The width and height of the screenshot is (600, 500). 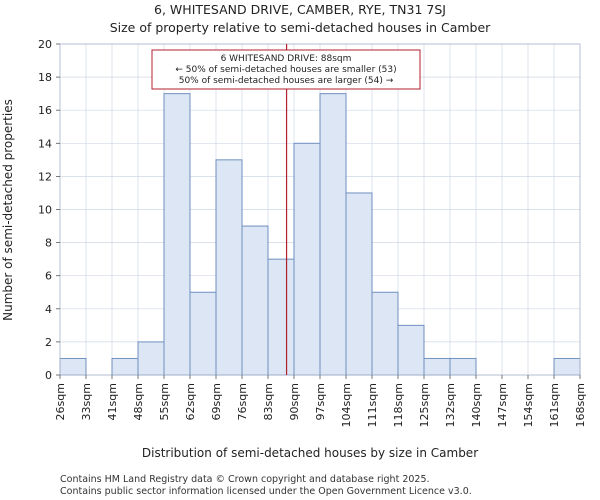 What do you see at coordinates (268, 401) in the screenshot?
I see `x-tick-label: 83sqm` at bounding box center [268, 401].